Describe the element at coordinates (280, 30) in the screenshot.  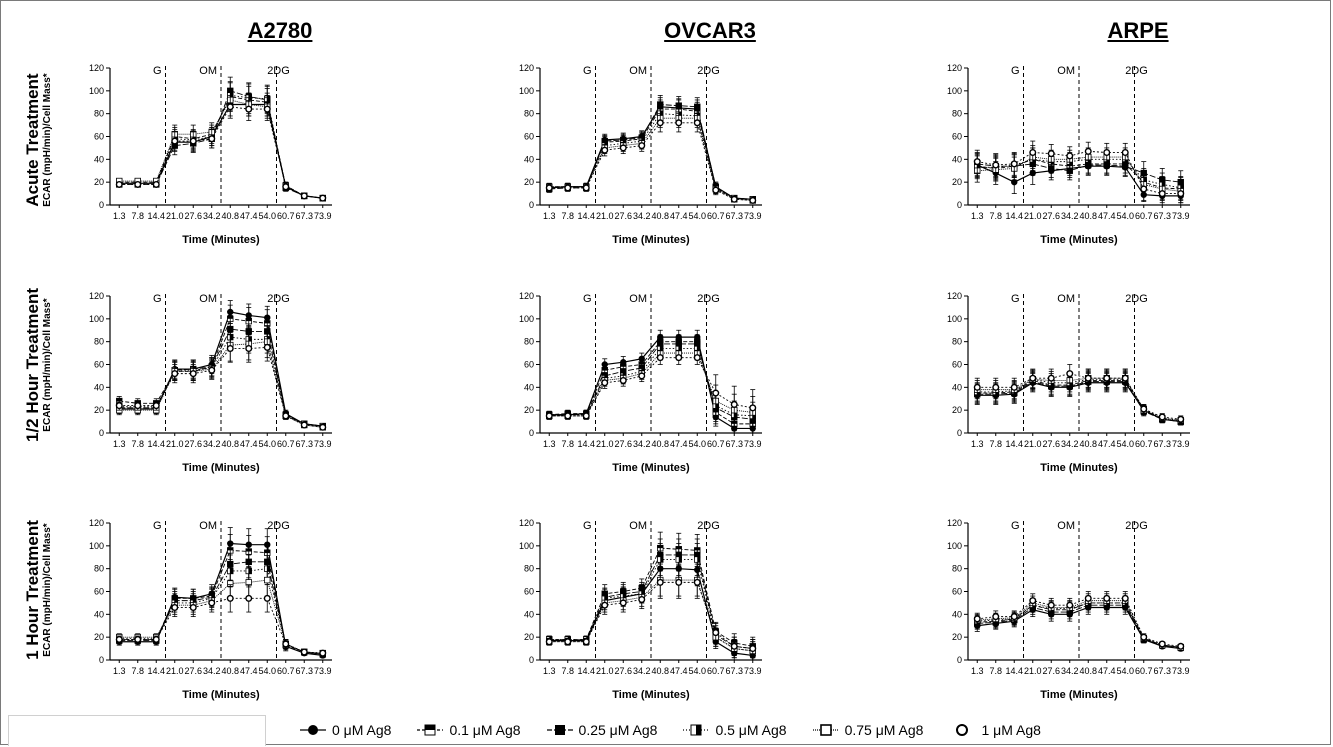
I see `column-title-a2780: A2780` at that location.